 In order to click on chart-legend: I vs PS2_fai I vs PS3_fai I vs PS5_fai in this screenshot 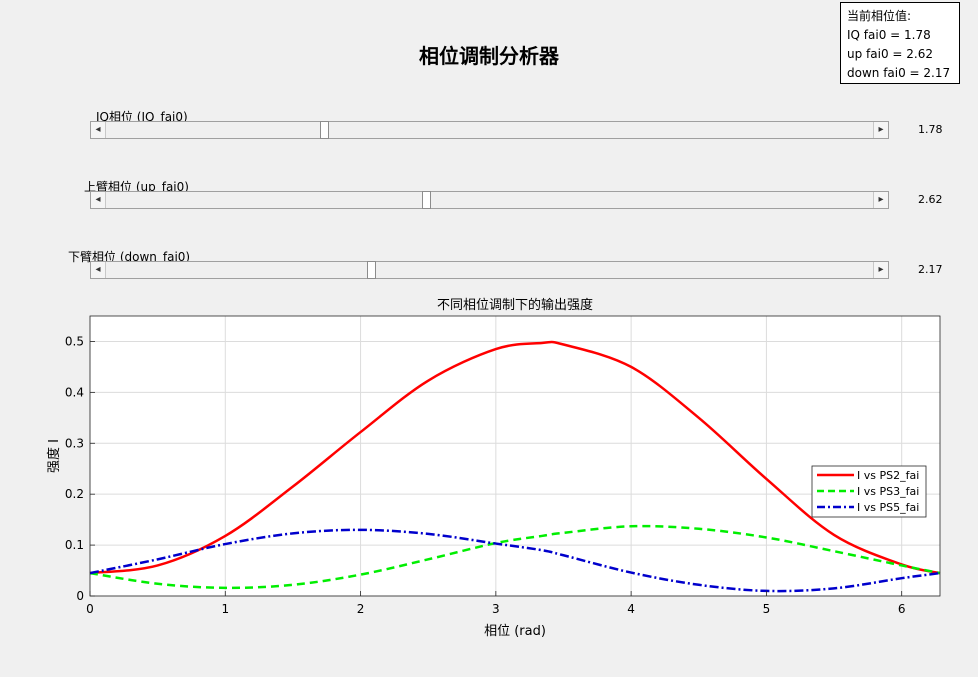, I will do `click(869, 491)`.